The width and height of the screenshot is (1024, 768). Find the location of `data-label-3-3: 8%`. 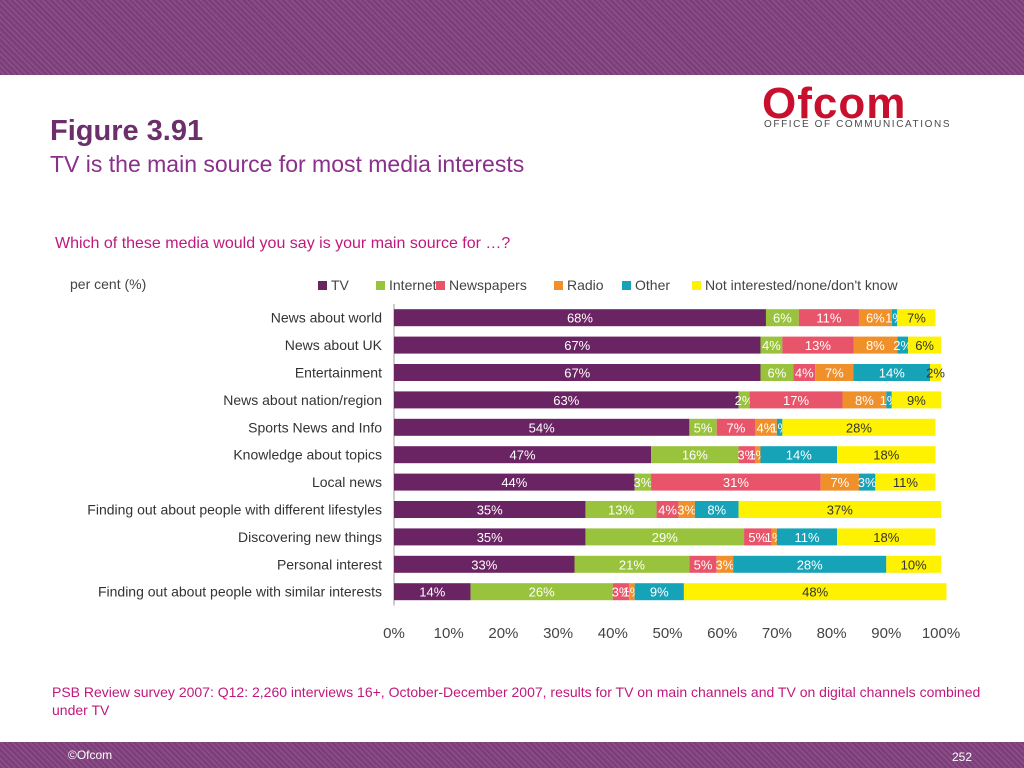

data-label-3-3: 8% is located at coordinates (864, 400).